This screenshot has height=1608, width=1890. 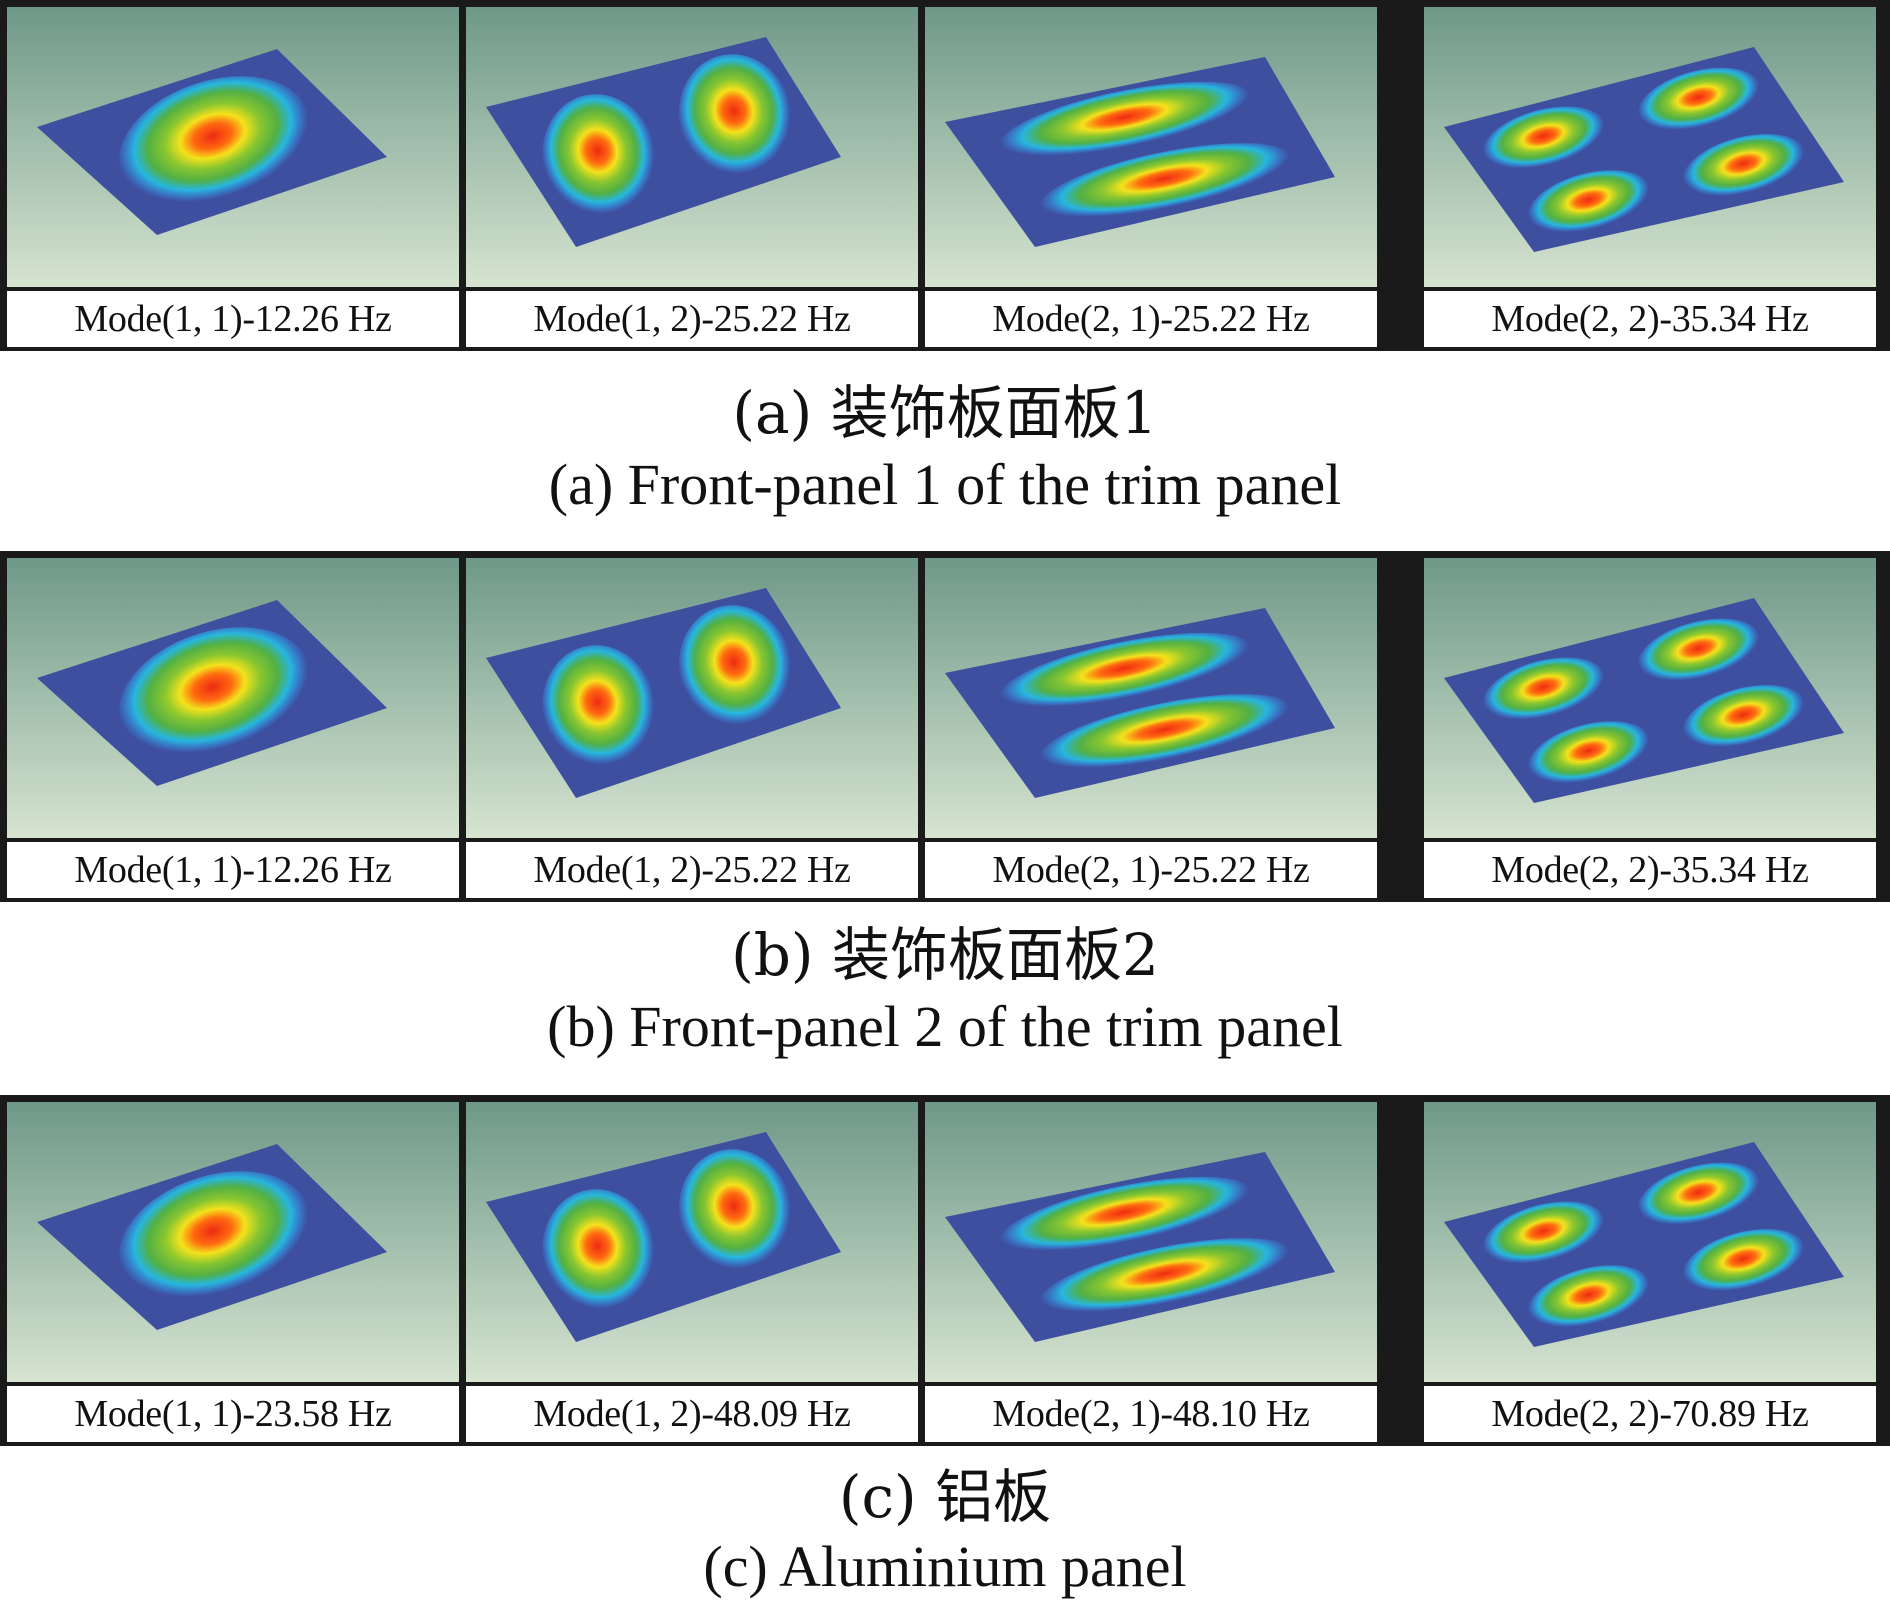 I want to click on mode-label: Mode(1, 1)-23.58 Hz, so click(x=233, y=1414).